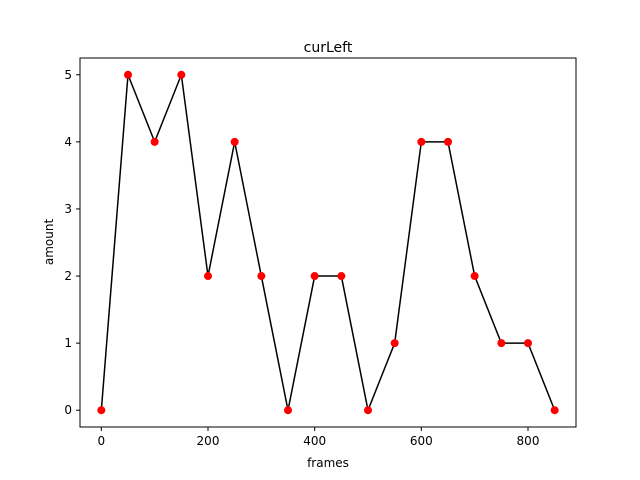 The height and width of the screenshot is (480, 640). What do you see at coordinates (68, 142) in the screenshot?
I see `y-tick-label: 4` at bounding box center [68, 142].